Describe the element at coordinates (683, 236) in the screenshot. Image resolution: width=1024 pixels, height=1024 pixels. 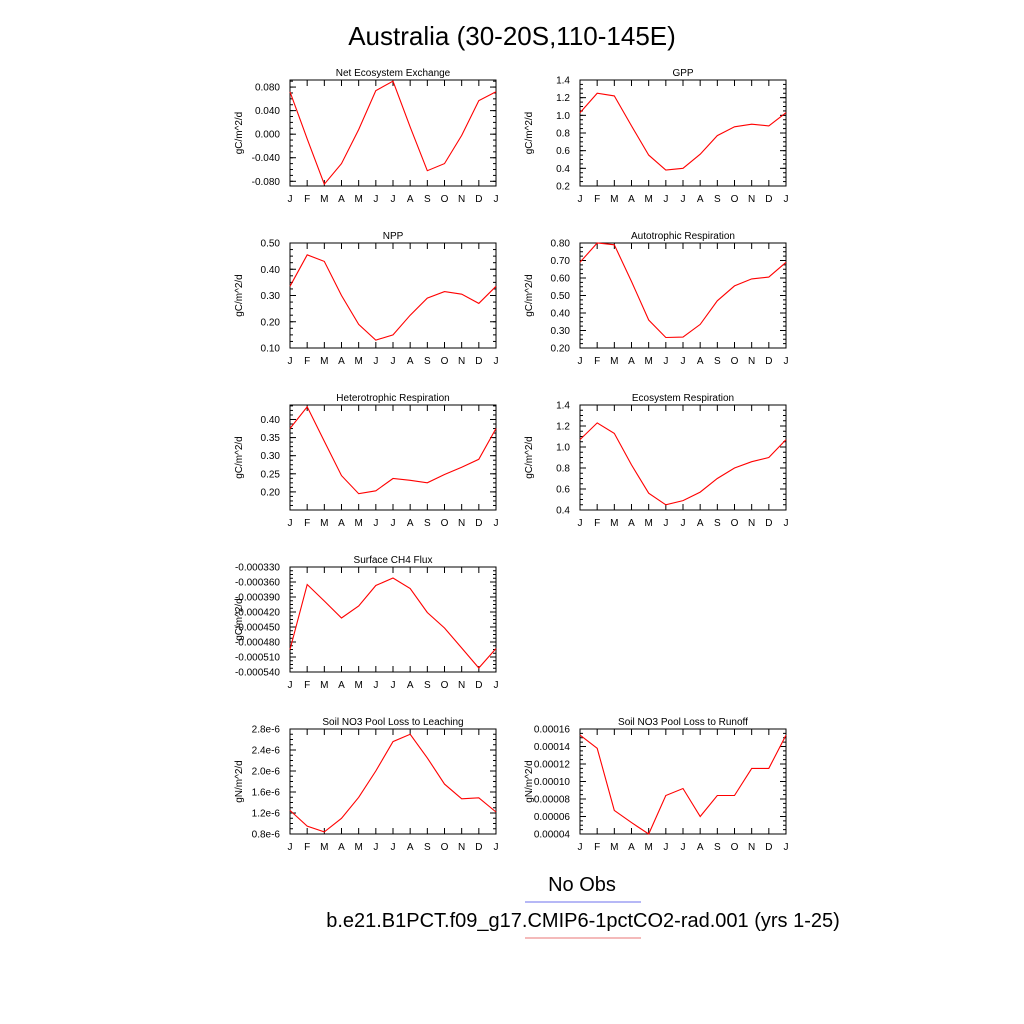
I see `panel-title: Autotrophic Respiration` at that location.